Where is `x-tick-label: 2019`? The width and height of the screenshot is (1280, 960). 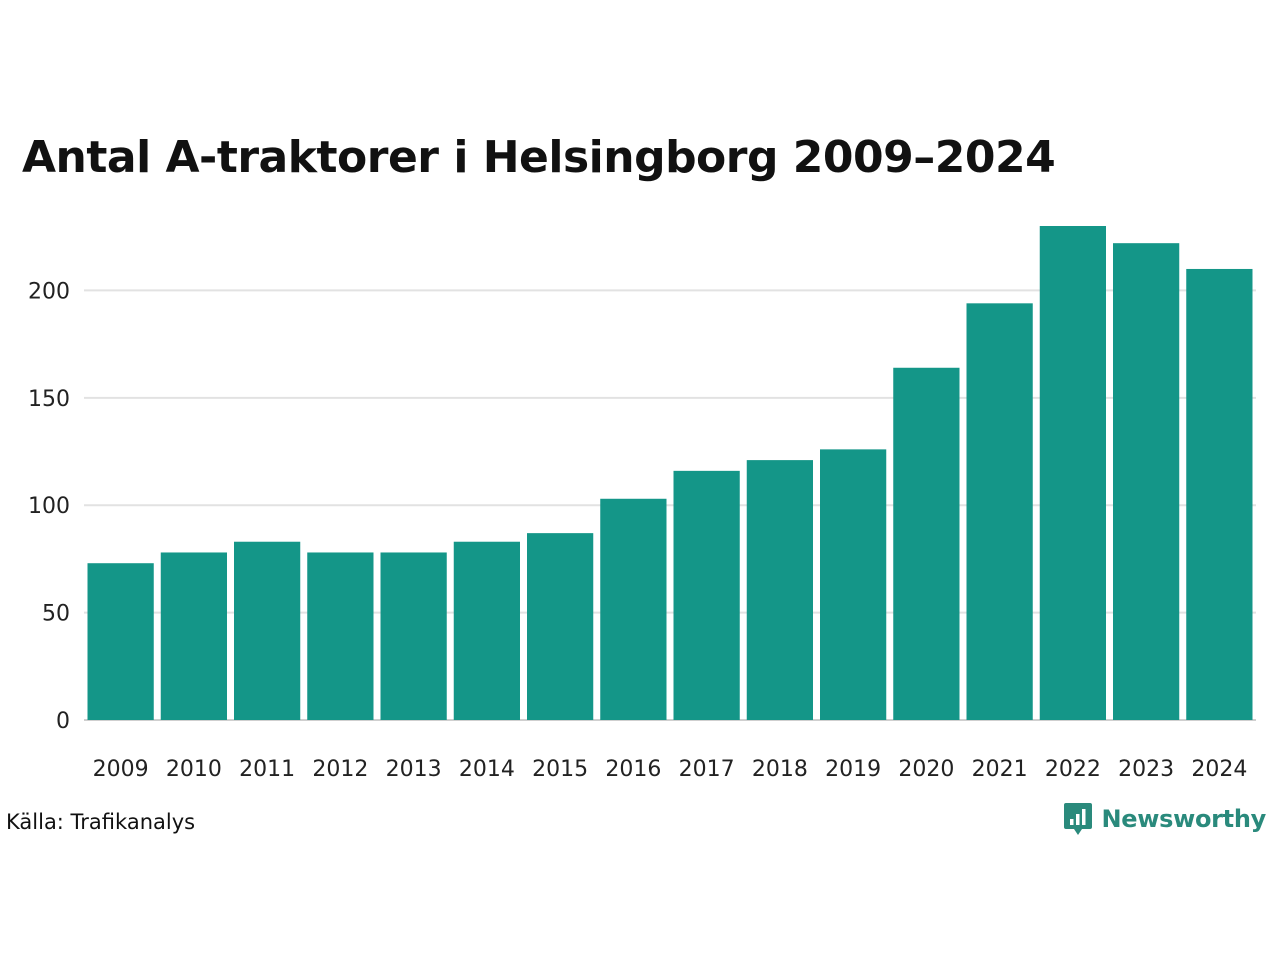 x-tick-label: 2019 is located at coordinates (853, 769).